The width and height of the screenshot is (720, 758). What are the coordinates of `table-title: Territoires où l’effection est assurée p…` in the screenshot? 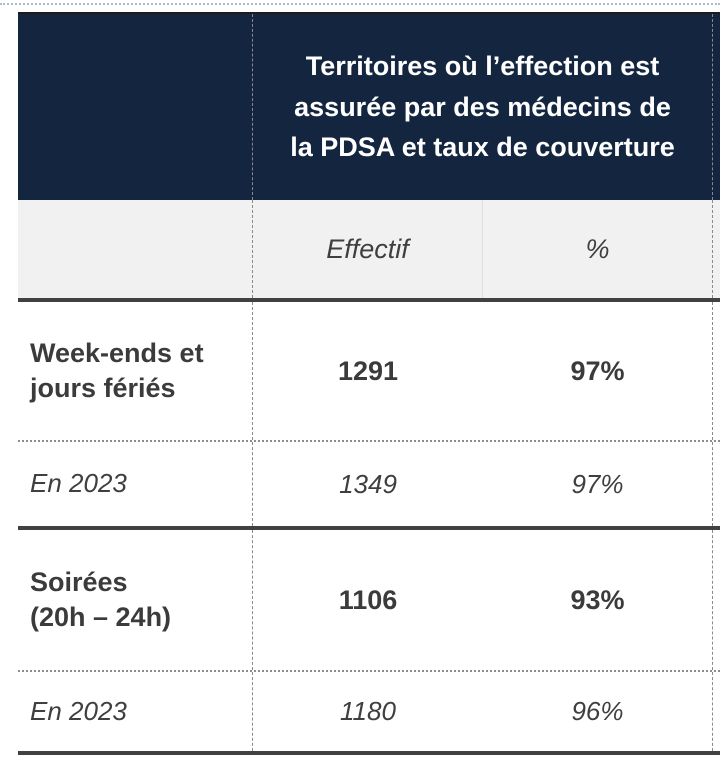 It's located at (482, 107).